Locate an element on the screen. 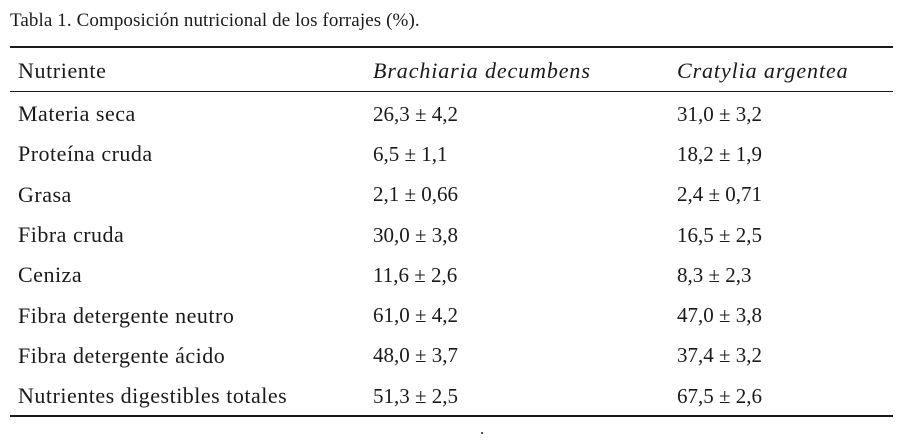 The width and height of the screenshot is (903, 442). brachiaria-value: 2,1 ± 0,66 is located at coordinates (416, 194).